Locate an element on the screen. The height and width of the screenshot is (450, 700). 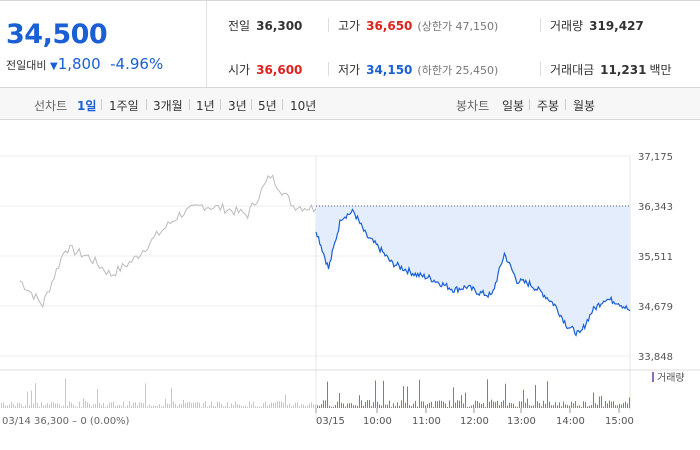
tab-1w: 1주일 is located at coordinates (124, 106).